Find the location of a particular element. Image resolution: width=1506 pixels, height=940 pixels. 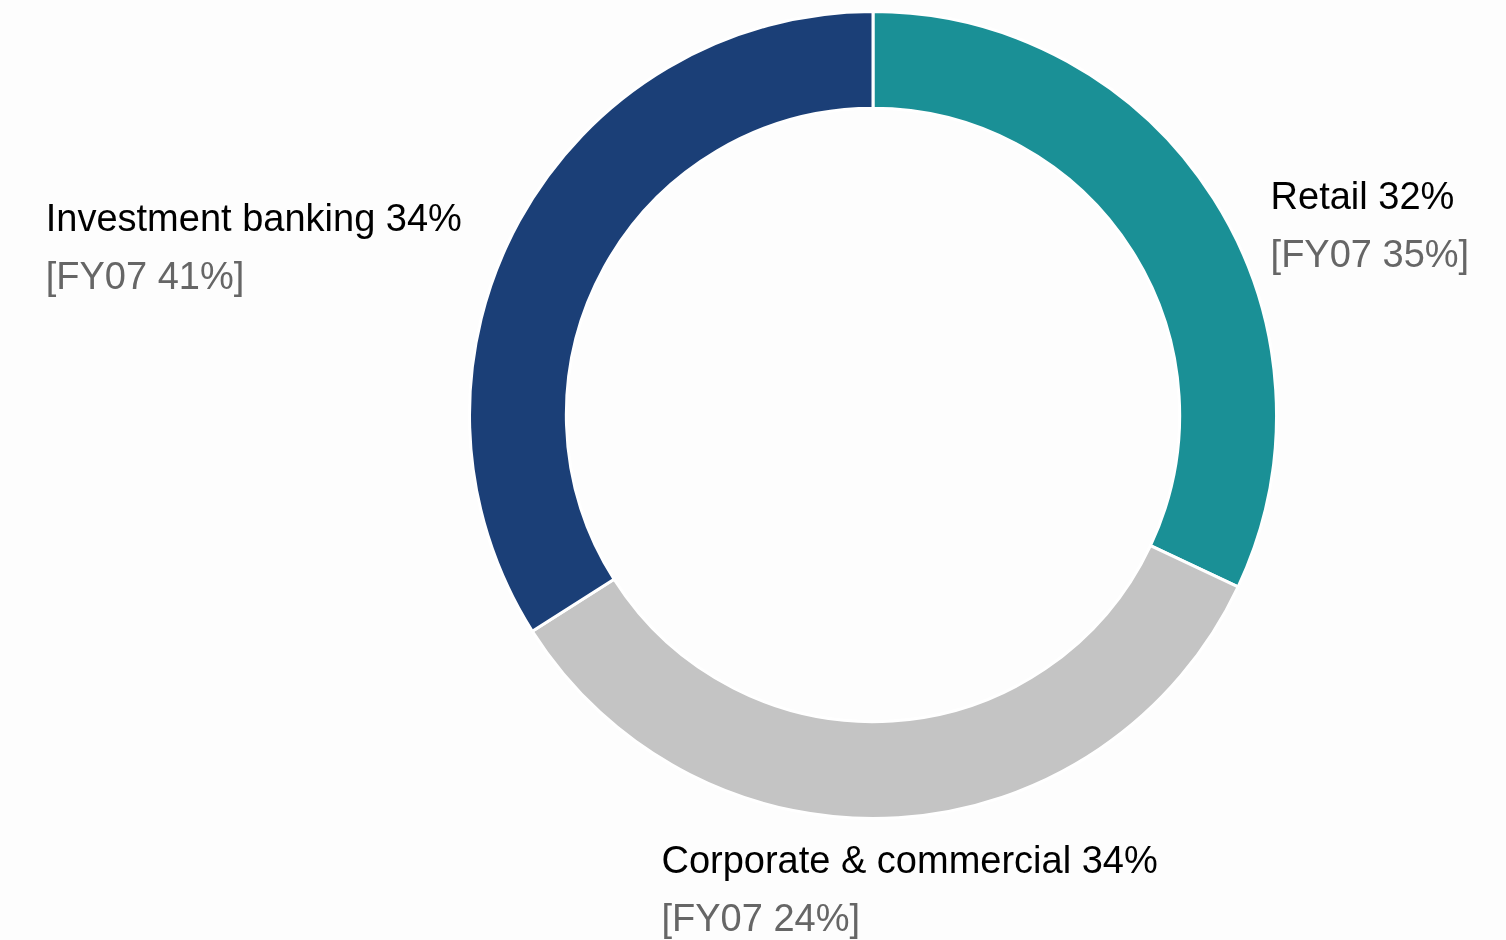

slice-label: Investment banking 34% is located at coordinates (253, 218).